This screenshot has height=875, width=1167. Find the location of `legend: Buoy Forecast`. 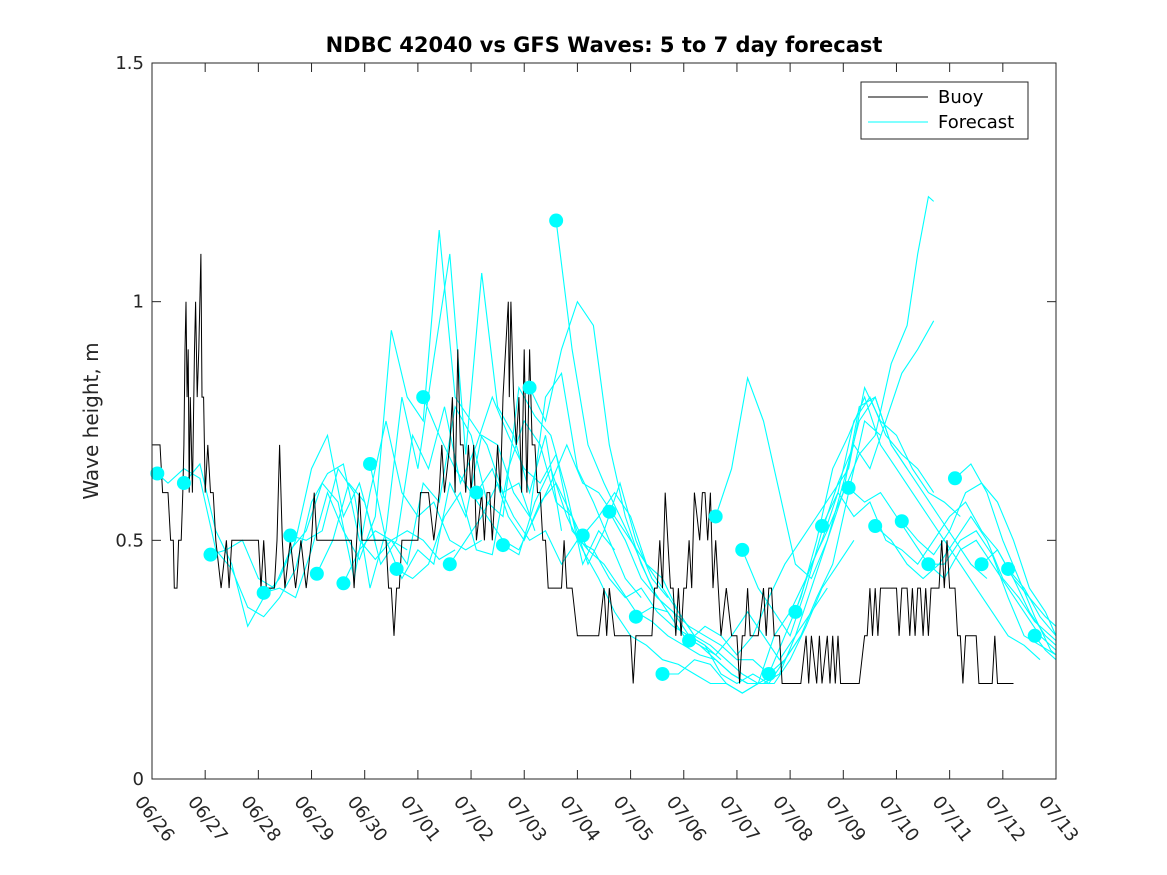

legend: Buoy Forecast is located at coordinates (944, 110).